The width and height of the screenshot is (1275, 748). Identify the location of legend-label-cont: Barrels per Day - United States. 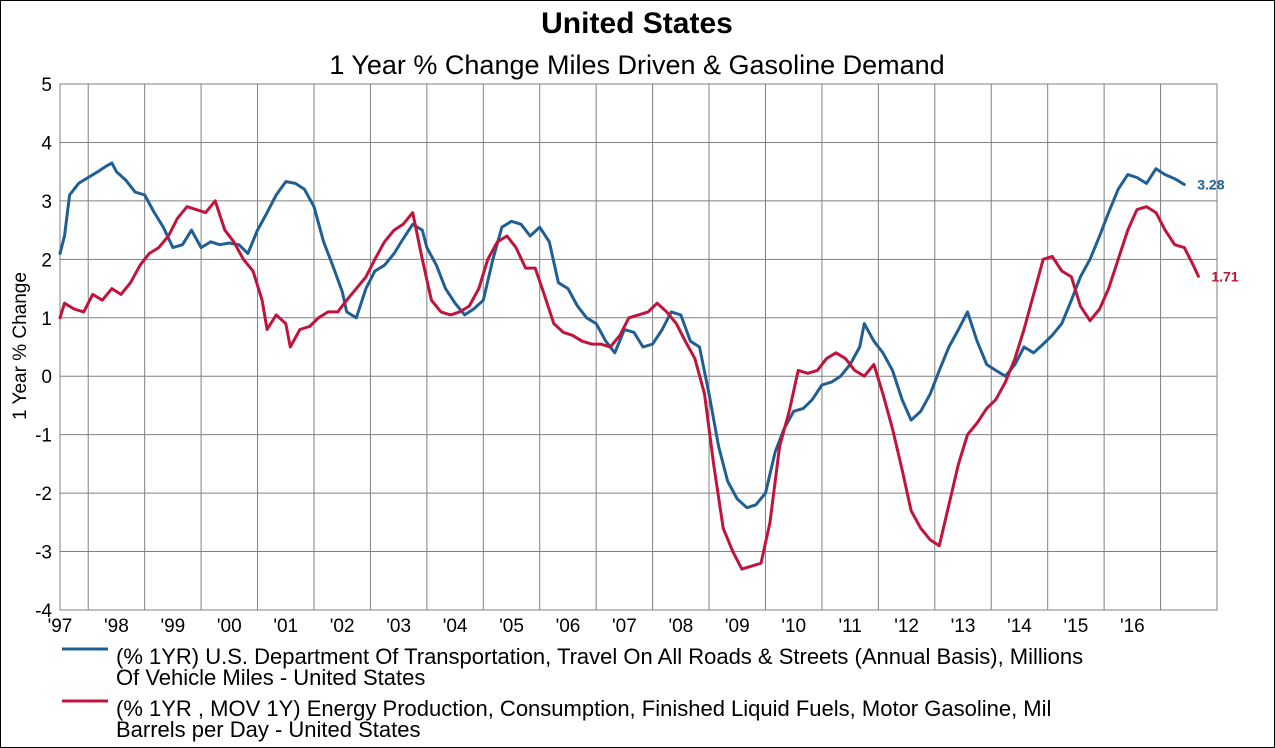
(268, 729).